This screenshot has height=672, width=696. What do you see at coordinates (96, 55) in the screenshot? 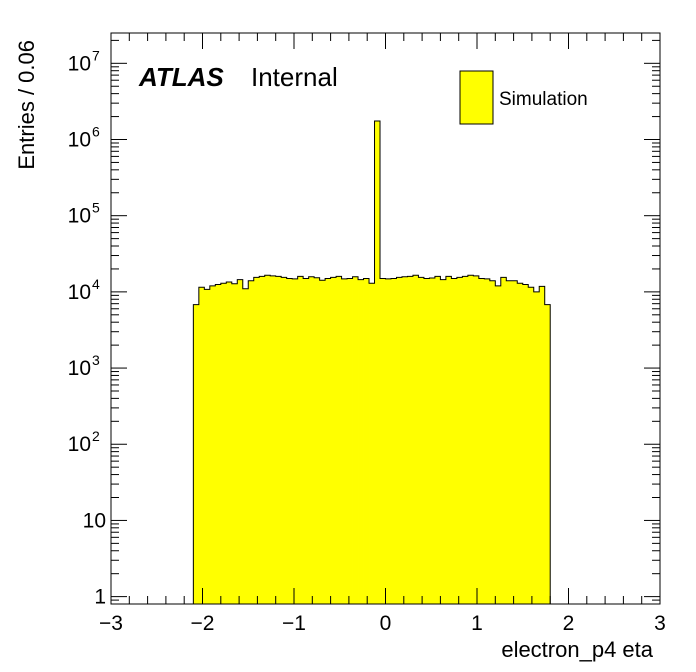
I see `y-tick-exponent: 7` at bounding box center [96, 55].